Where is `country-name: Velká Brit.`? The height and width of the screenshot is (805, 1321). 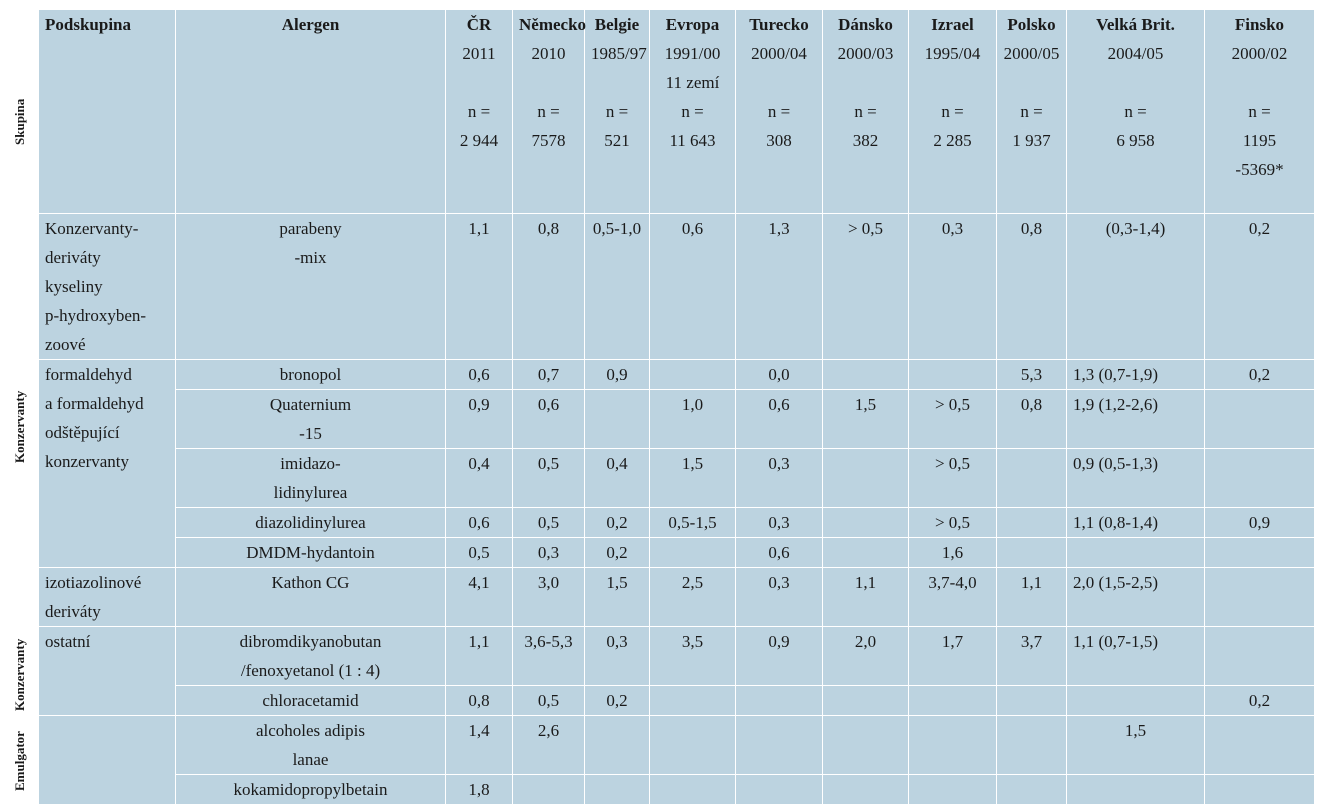
country-name: Velká Brit. is located at coordinates (1135, 24).